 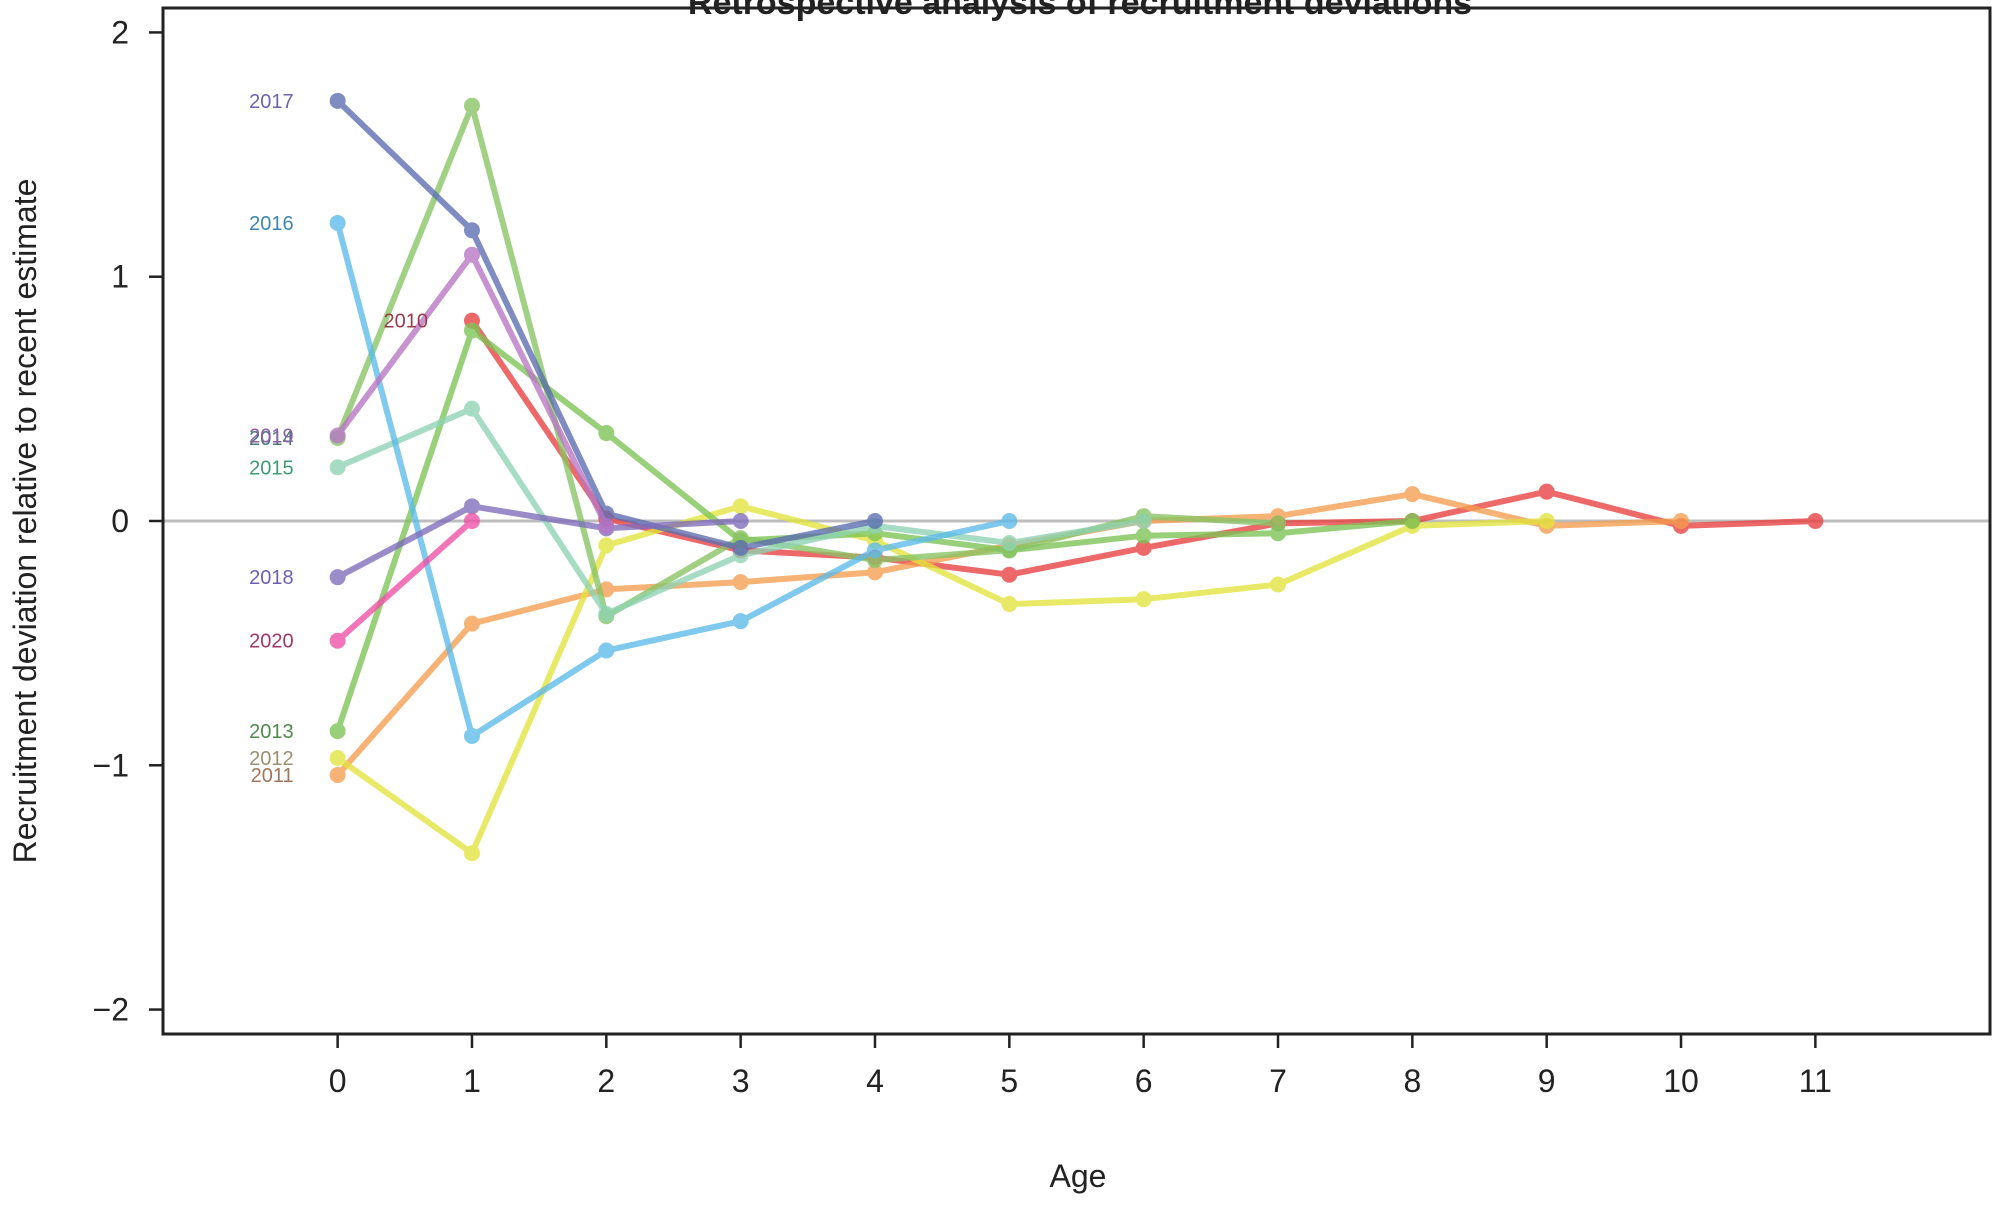 What do you see at coordinates (405, 322) in the screenshot?
I see `year-label-2010: 2010` at bounding box center [405, 322].